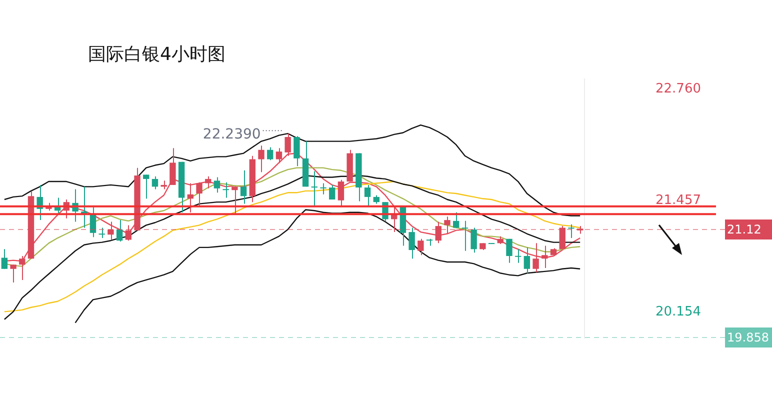 The height and width of the screenshot is (417, 772). Describe the element at coordinates (679, 88) in the screenshot. I see `y-tick-label: 22.760` at that location.